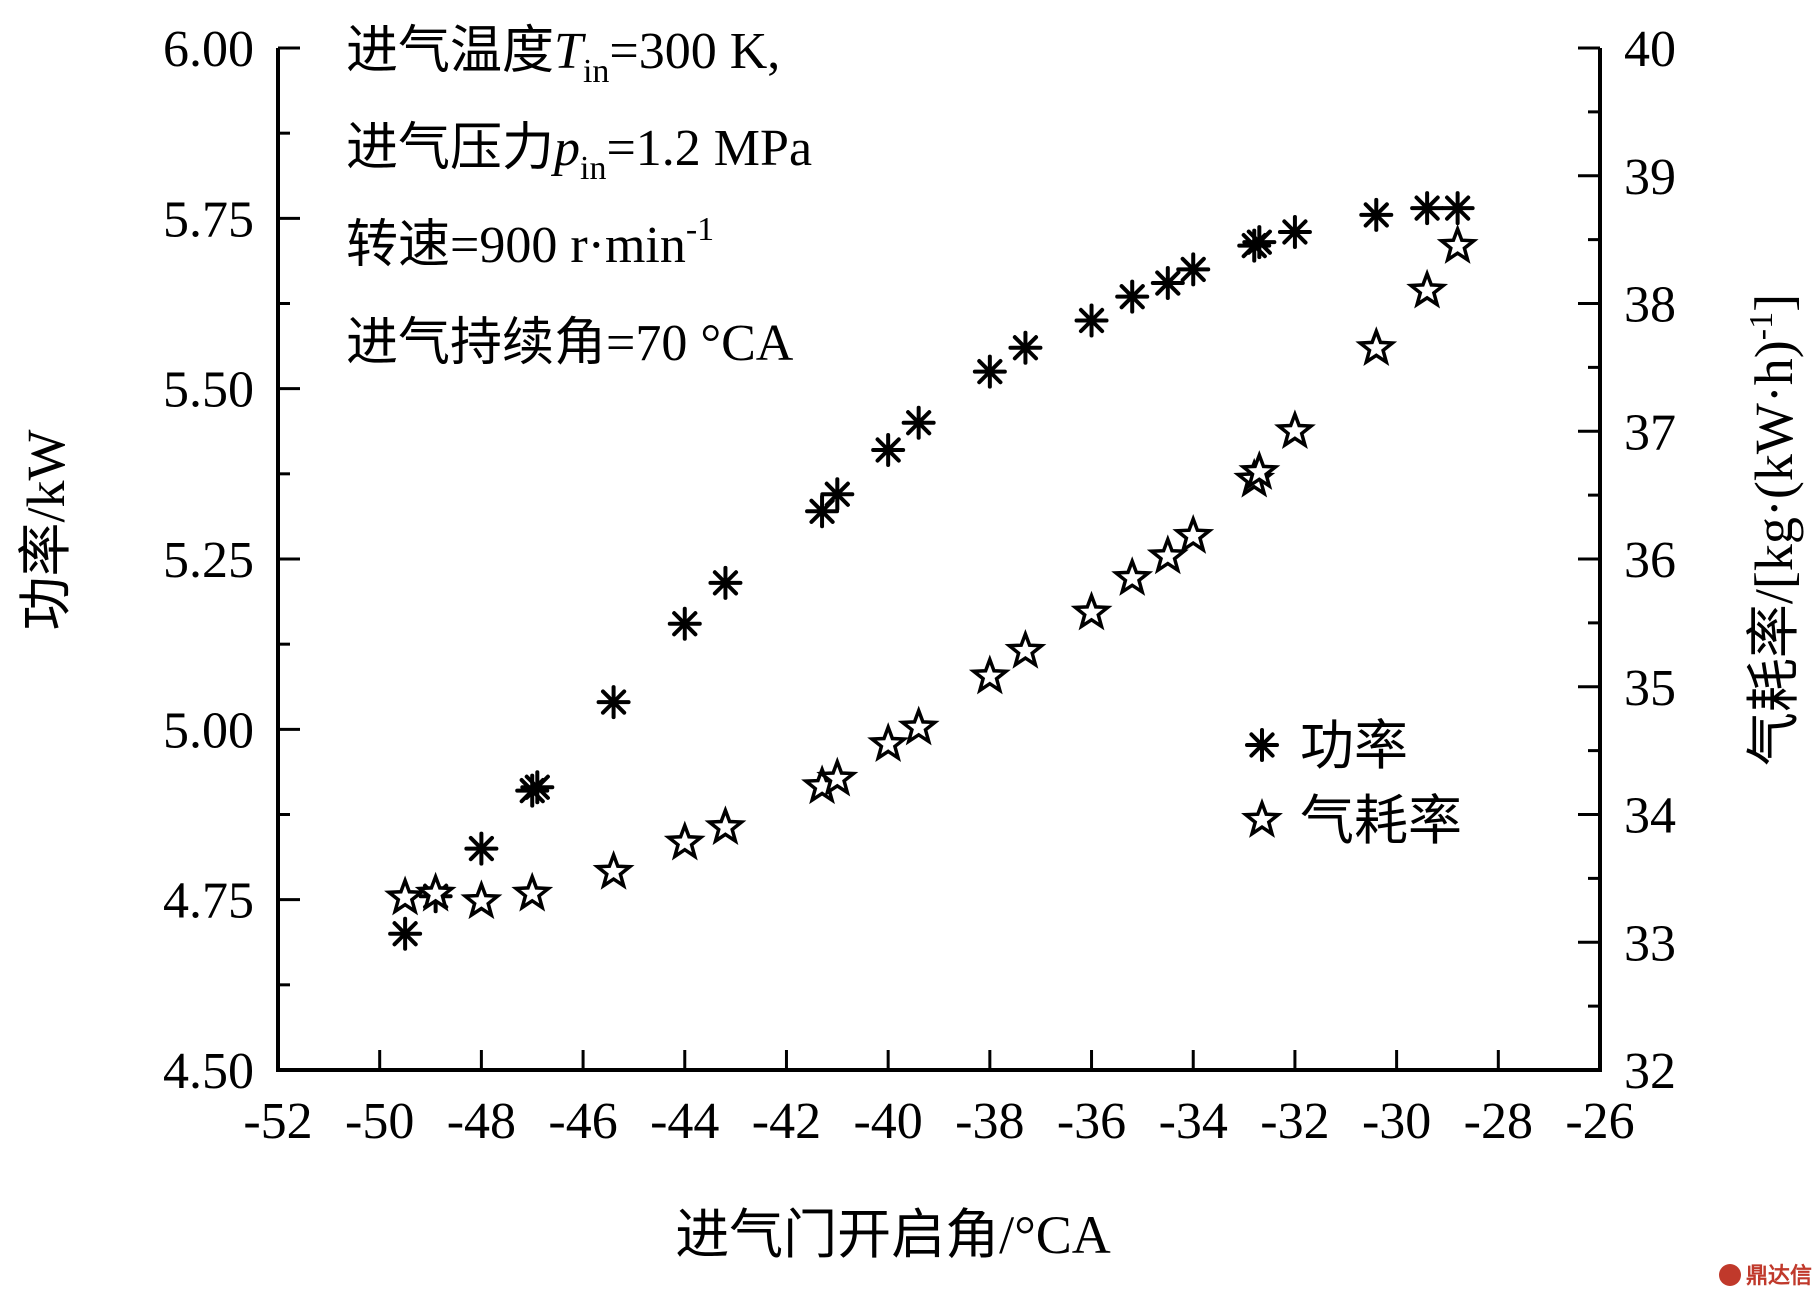  What do you see at coordinates (1650, 943) in the screenshot?
I see `right-y-tick-label: 33` at bounding box center [1650, 943].